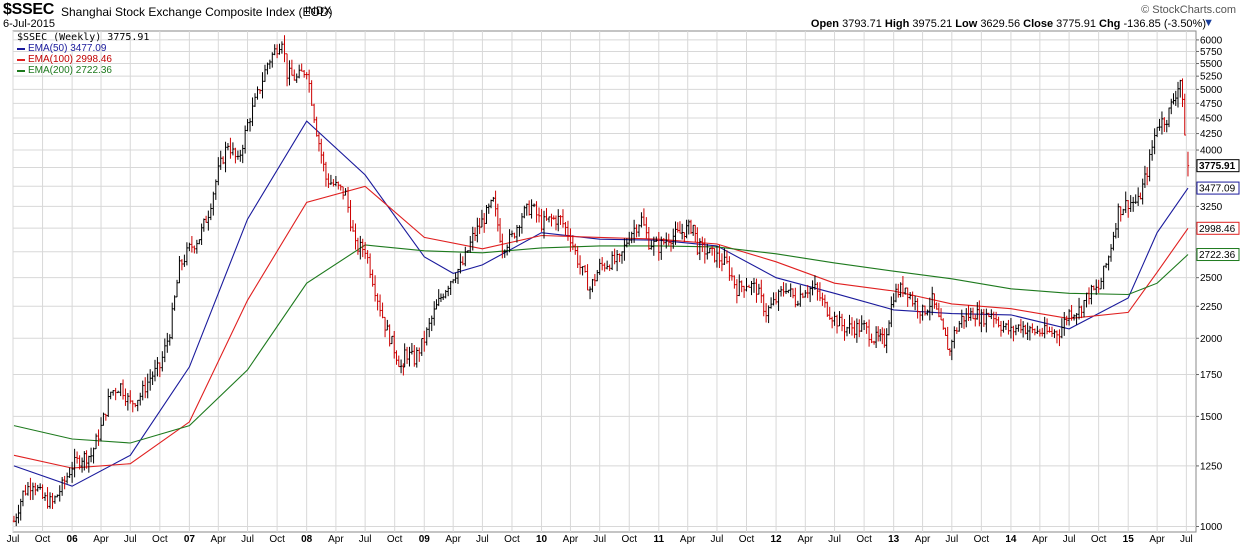  Describe the element at coordinates (29, 24) in the screenshot. I see `chart-date: 6-Jul-2015` at that location.